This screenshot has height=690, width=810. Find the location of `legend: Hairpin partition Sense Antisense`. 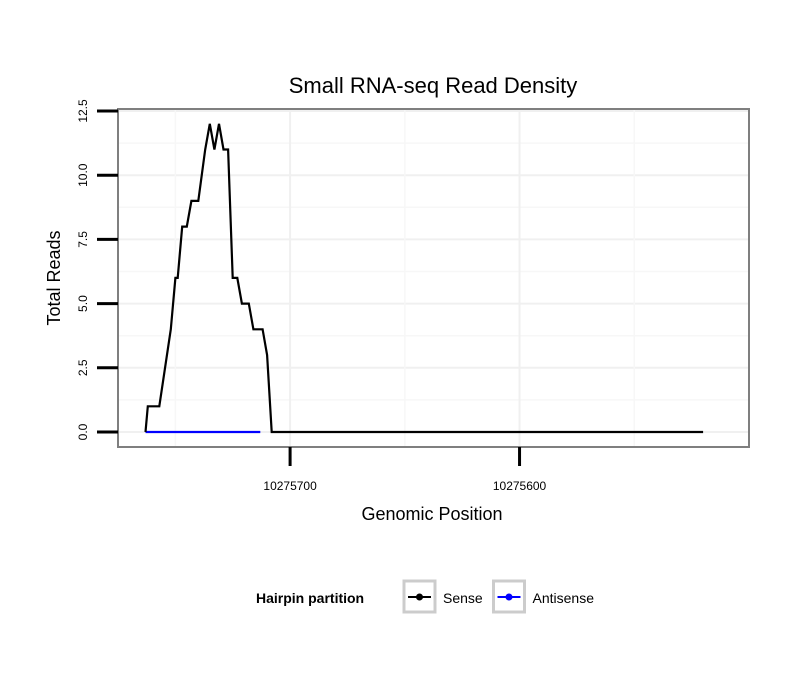

legend: Hairpin partition Sense Antisense is located at coordinates (425, 596).